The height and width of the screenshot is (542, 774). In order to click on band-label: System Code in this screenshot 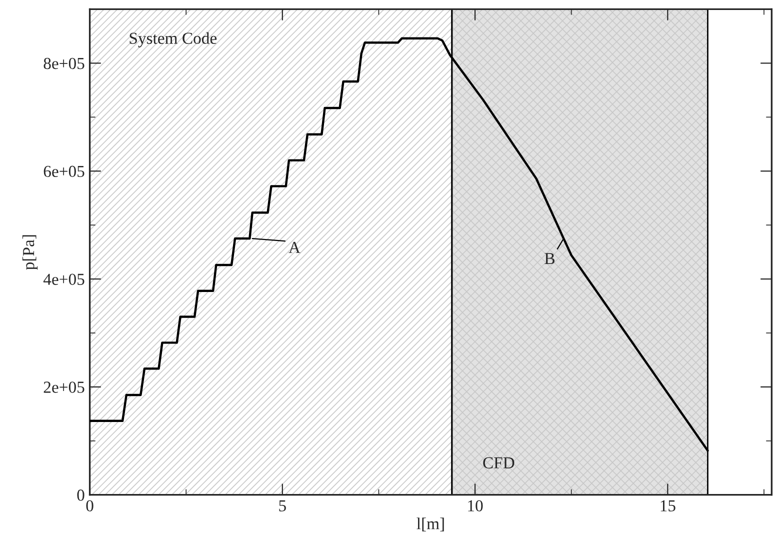, I will do `click(173, 40)`.